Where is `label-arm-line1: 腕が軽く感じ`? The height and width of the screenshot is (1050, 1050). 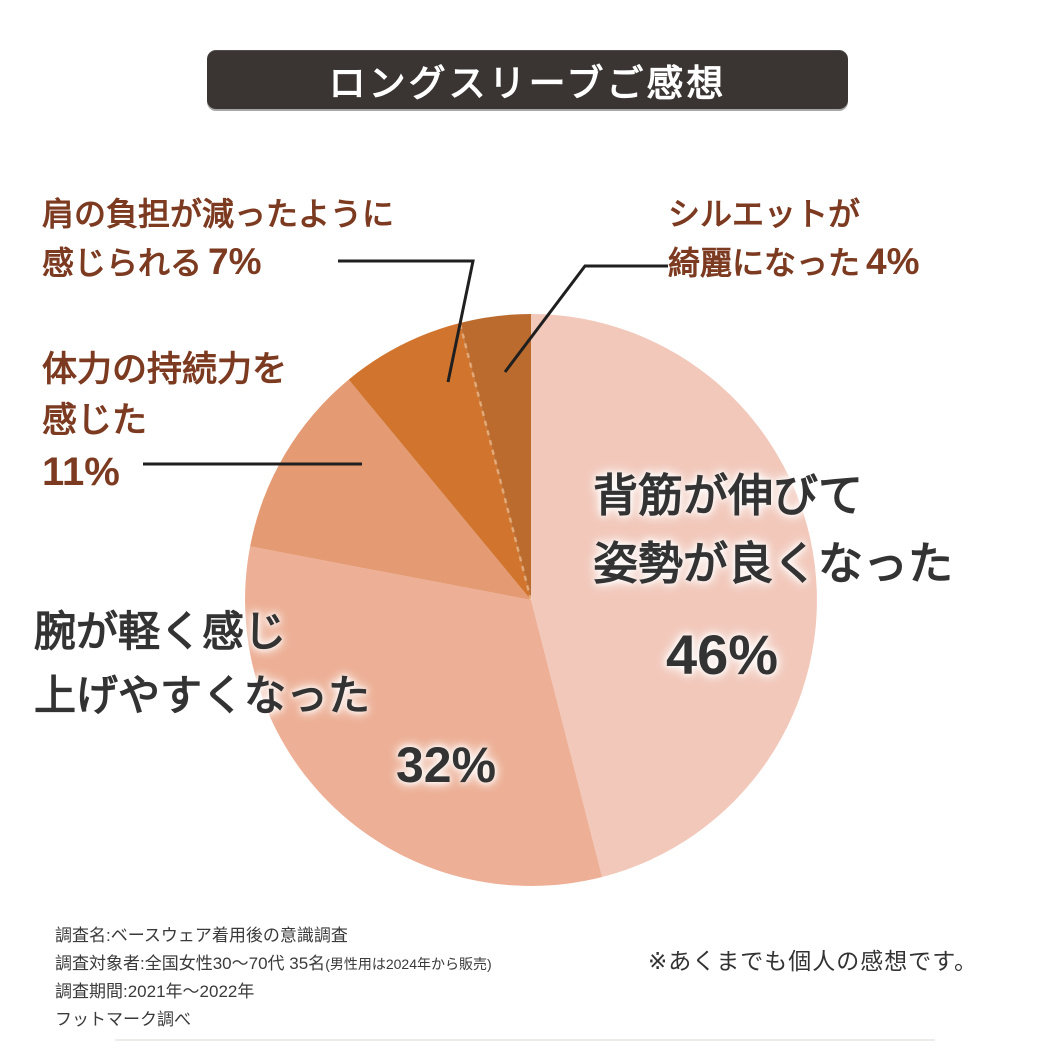 label-arm-line1: 腕が軽く感じ is located at coordinates (160, 631).